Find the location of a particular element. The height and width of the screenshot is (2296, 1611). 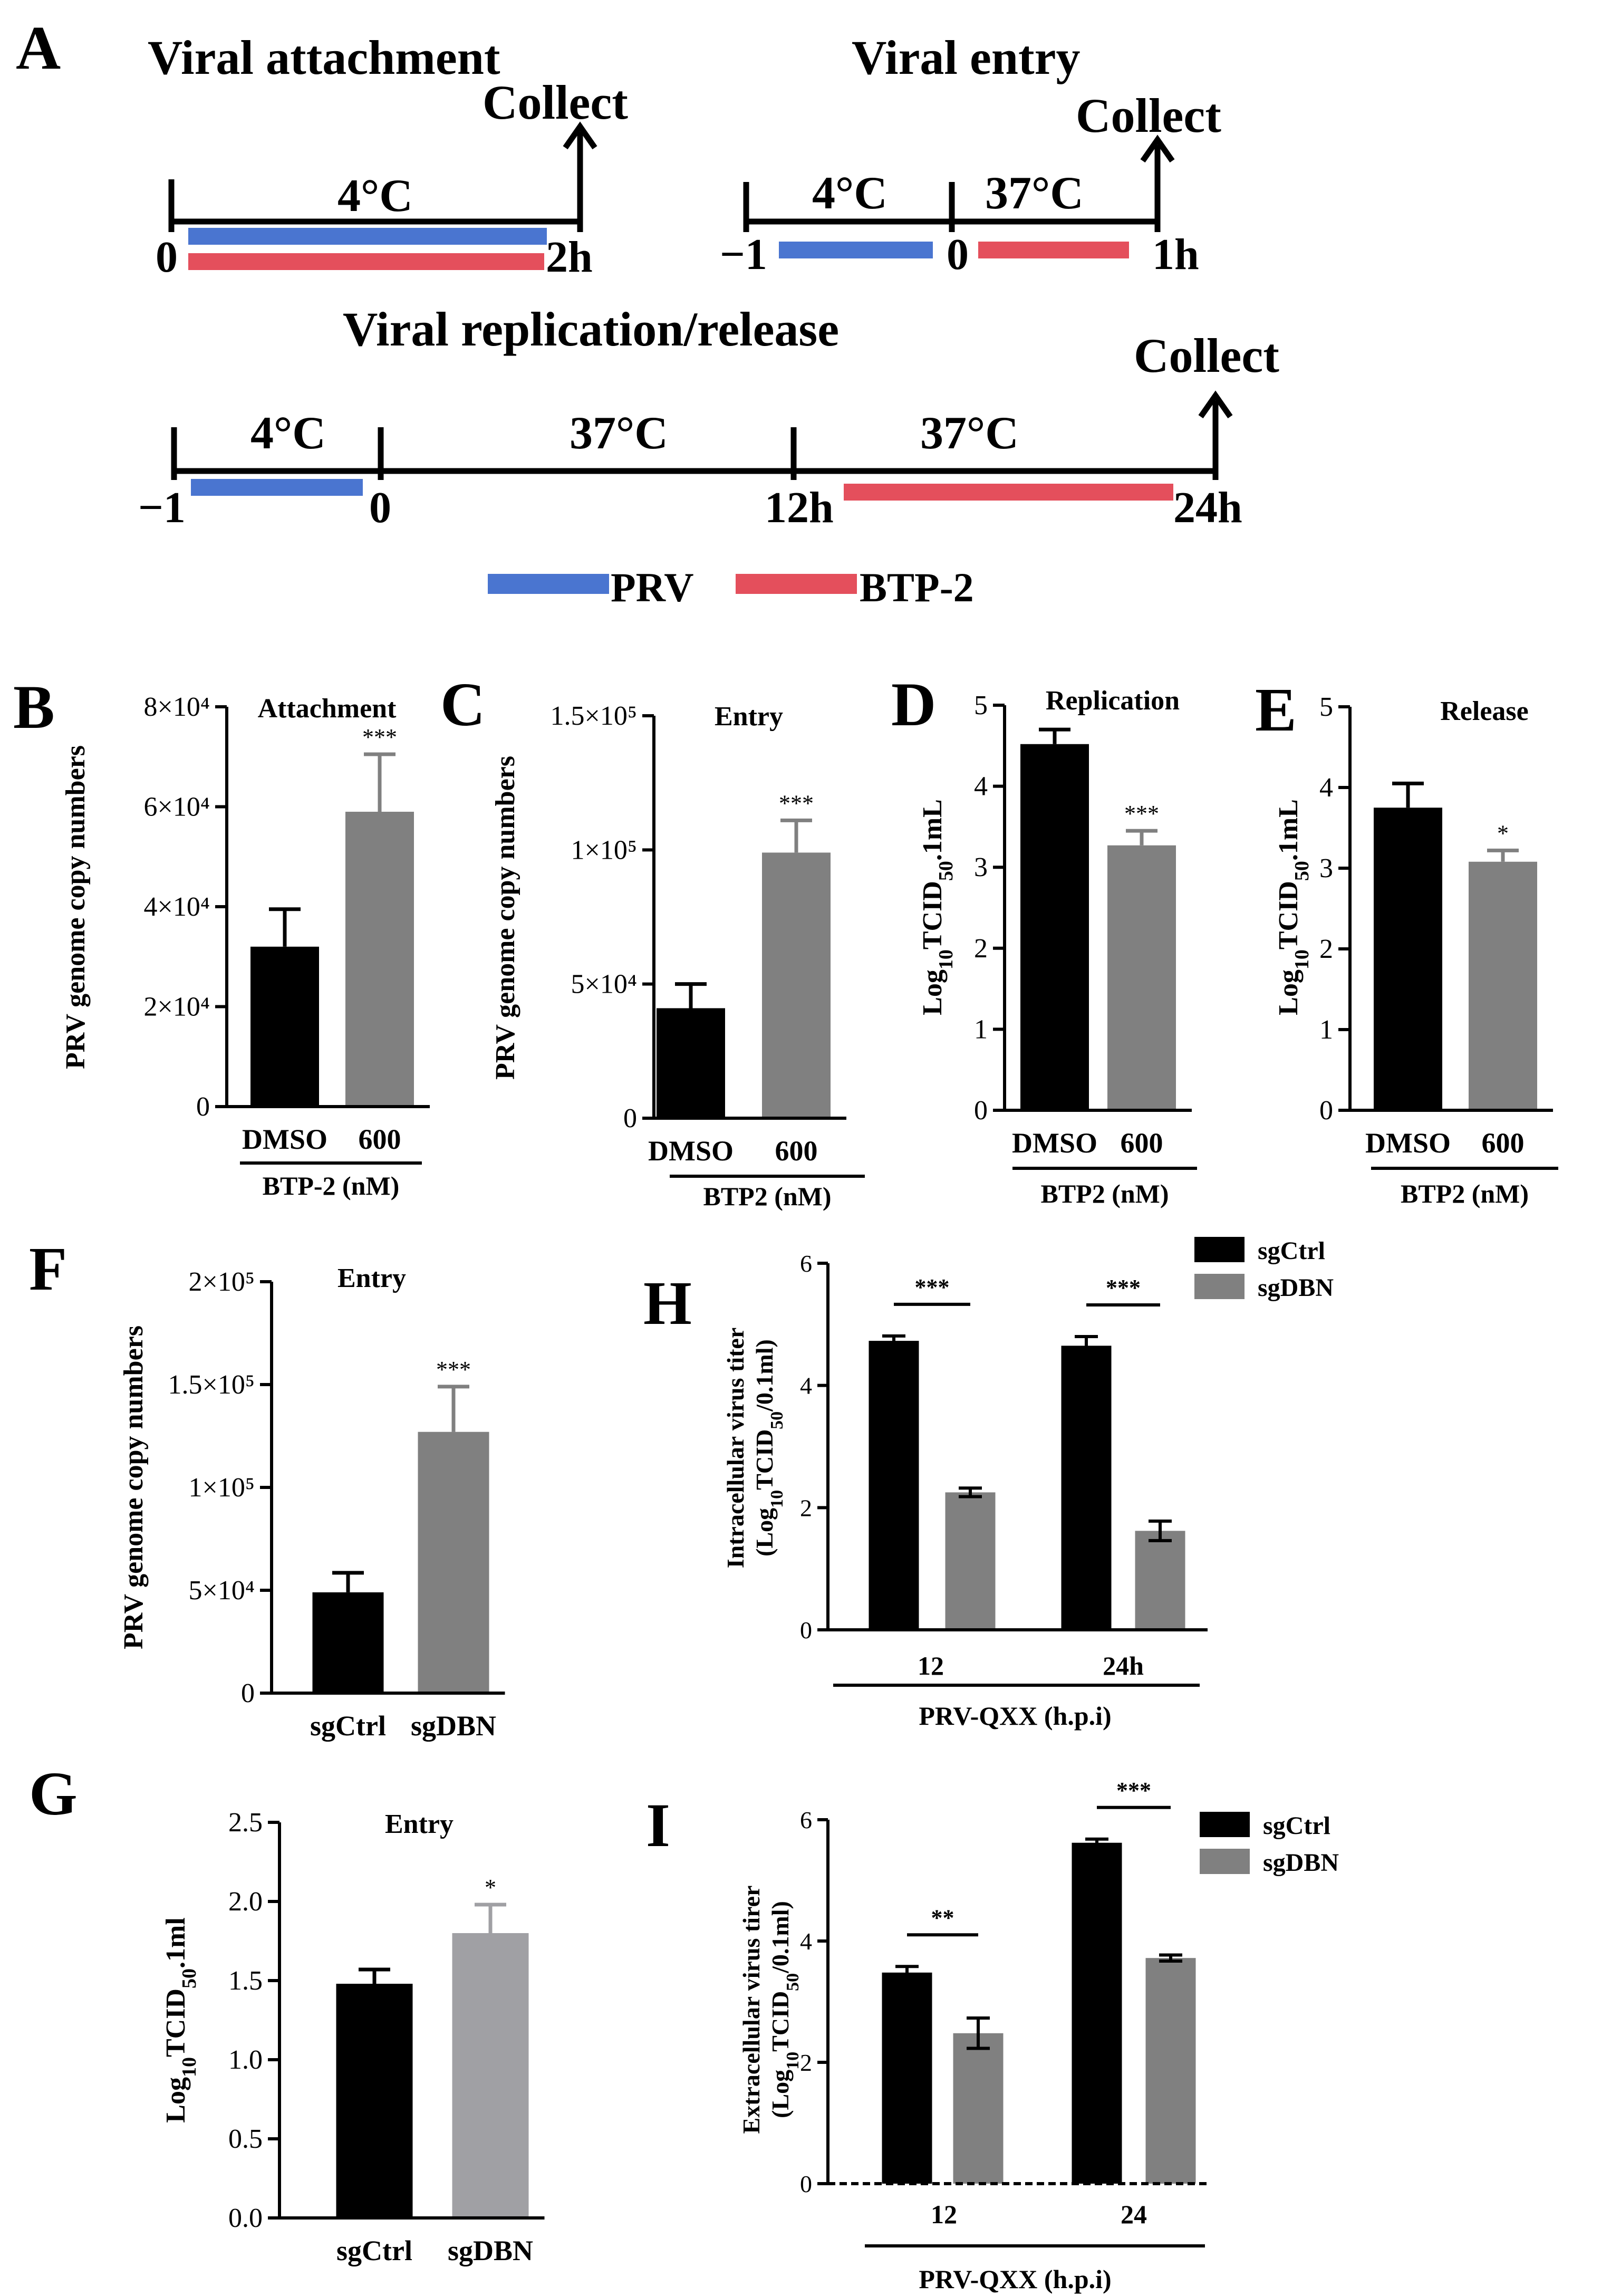

chart-b-group-label: BTP-2 (nM) is located at coordinates (331, 1185).